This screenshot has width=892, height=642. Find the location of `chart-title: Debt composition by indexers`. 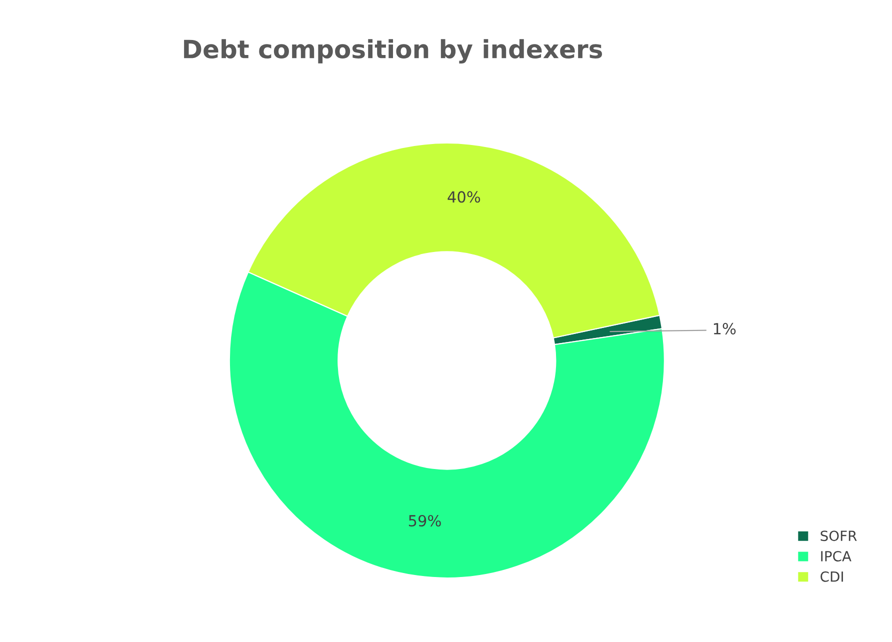

chart-title: Debt composition by indexers is located at coordinates (393, 51).